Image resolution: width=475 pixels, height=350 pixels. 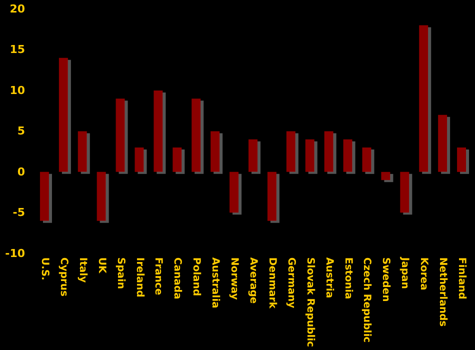 I want to click on y-tick-label: 15, so click(x=17, y=49).